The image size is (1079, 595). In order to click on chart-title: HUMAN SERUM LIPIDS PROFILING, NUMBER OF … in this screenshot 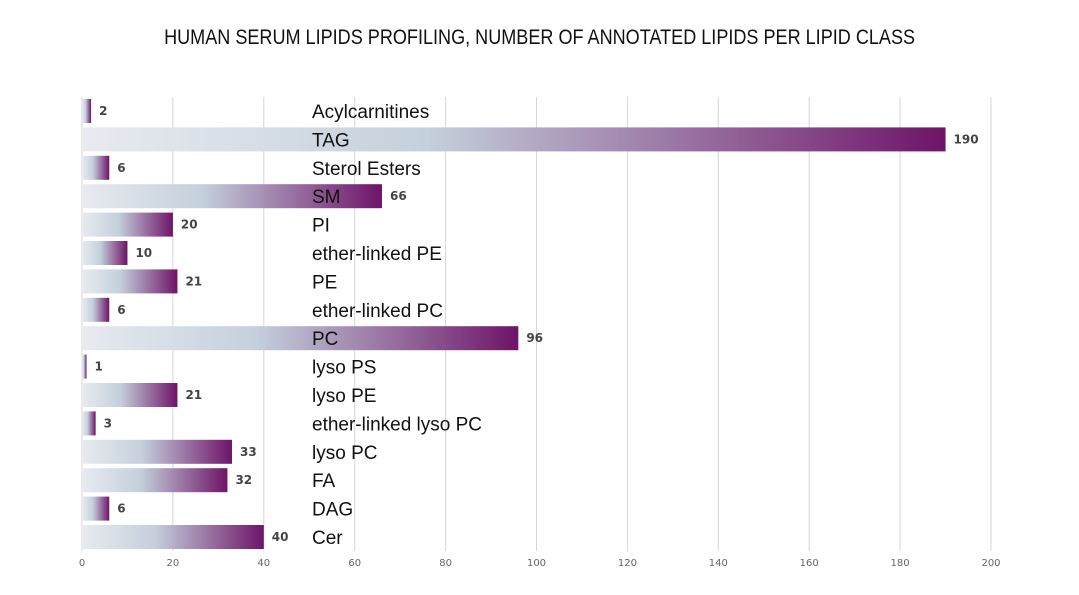, I will do `click(540, 37)`.